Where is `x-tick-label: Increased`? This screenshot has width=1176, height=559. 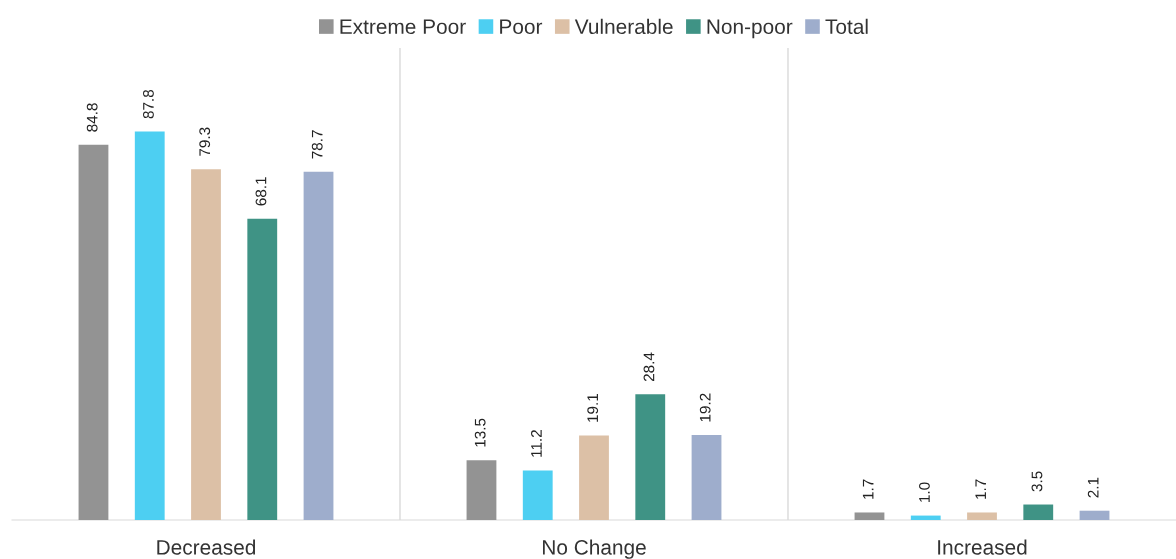 x-tick-label: Increased is located at coordinates (982, 547).